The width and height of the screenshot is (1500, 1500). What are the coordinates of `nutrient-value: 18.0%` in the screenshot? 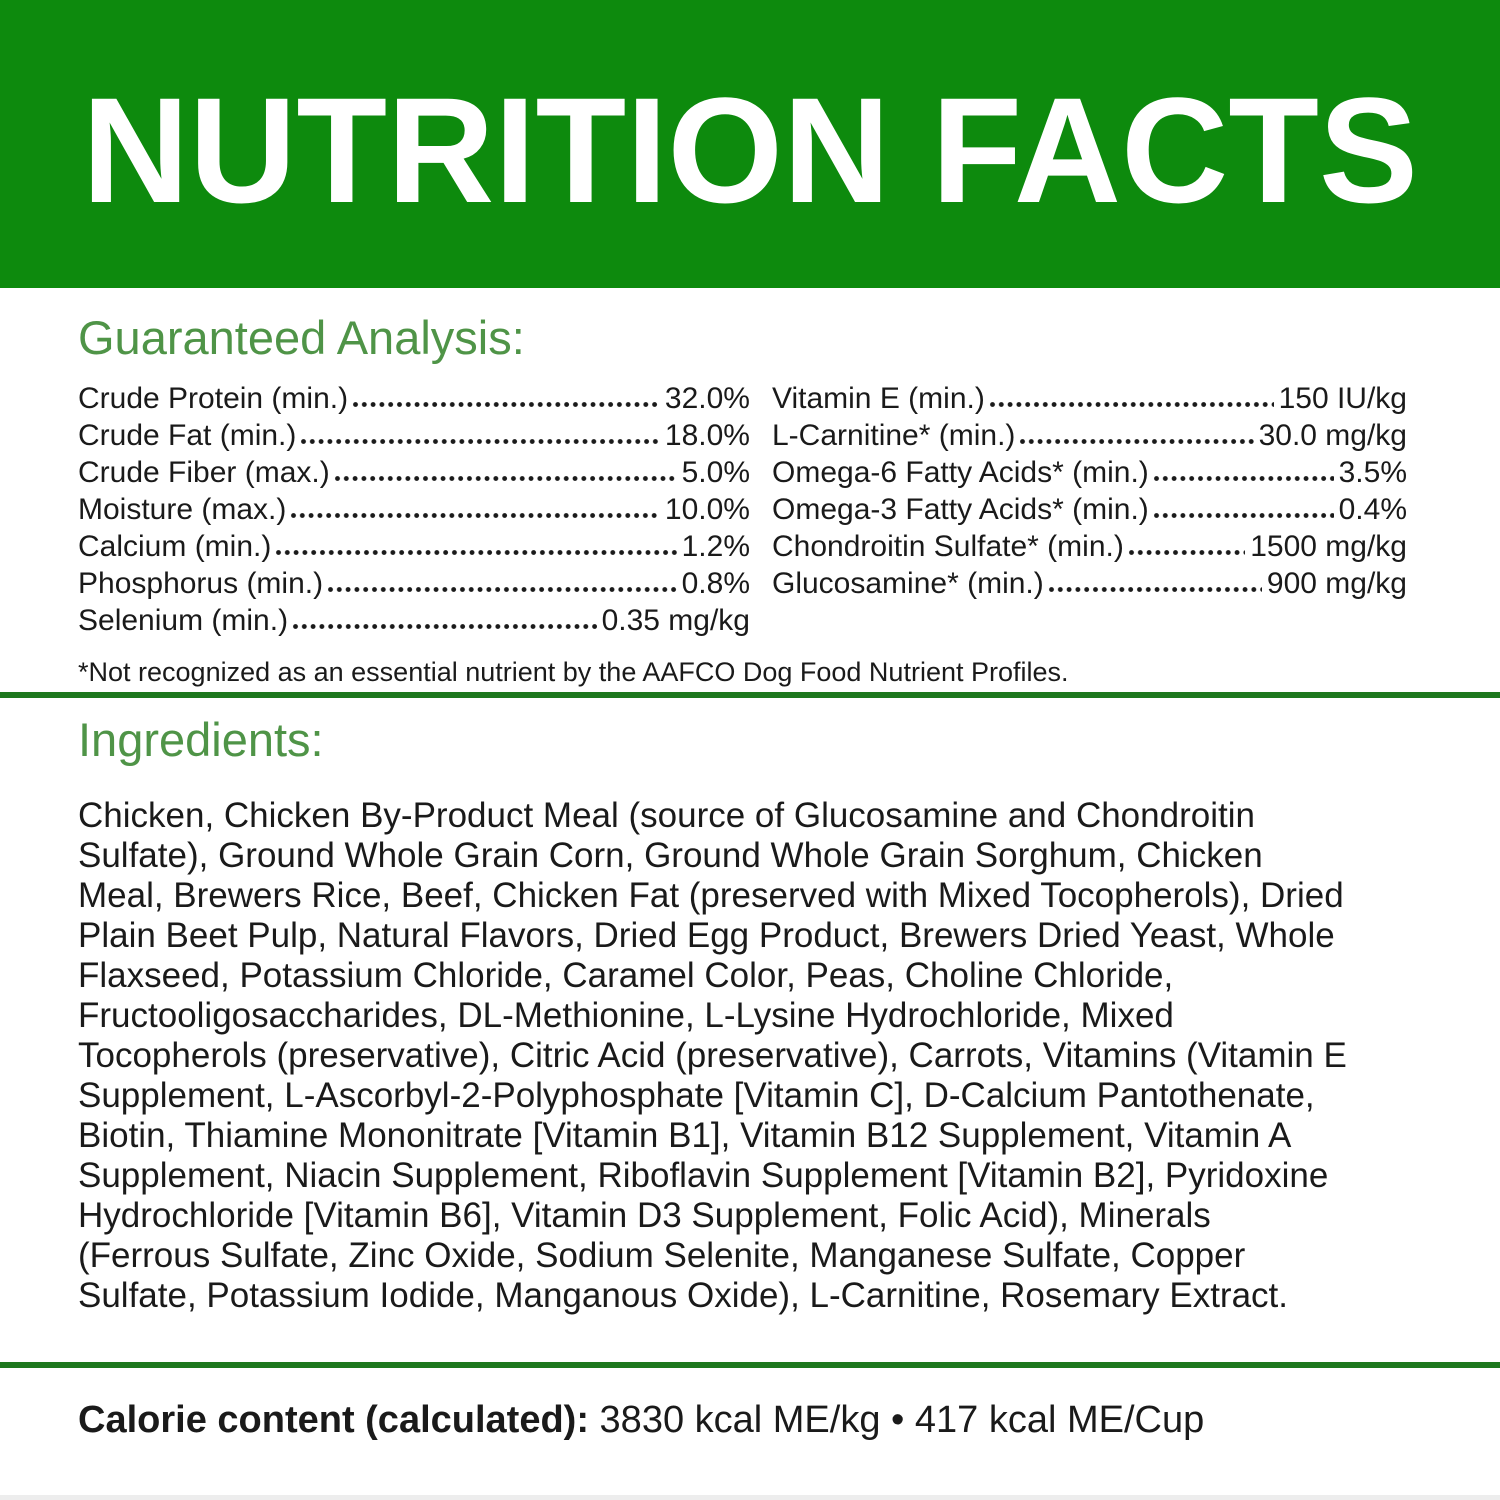 It's located at (707, 435).